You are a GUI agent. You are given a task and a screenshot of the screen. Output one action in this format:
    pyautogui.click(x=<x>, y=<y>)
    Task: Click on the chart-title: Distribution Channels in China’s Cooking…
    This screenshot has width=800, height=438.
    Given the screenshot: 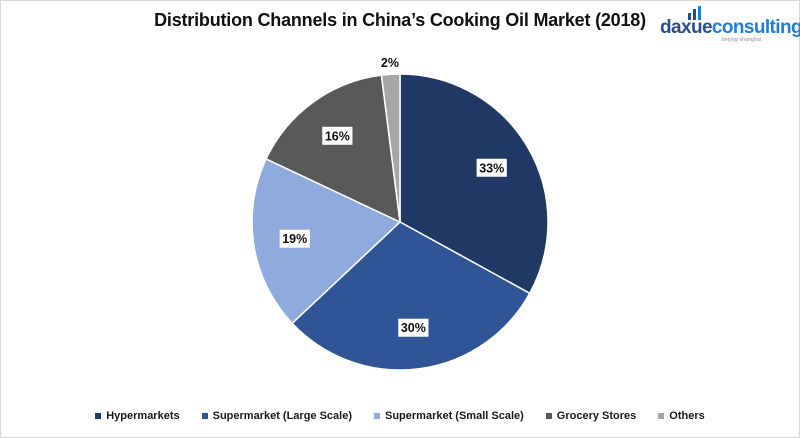 What is the action you would take?
    pyautogui.click(x=400, y=20)
    